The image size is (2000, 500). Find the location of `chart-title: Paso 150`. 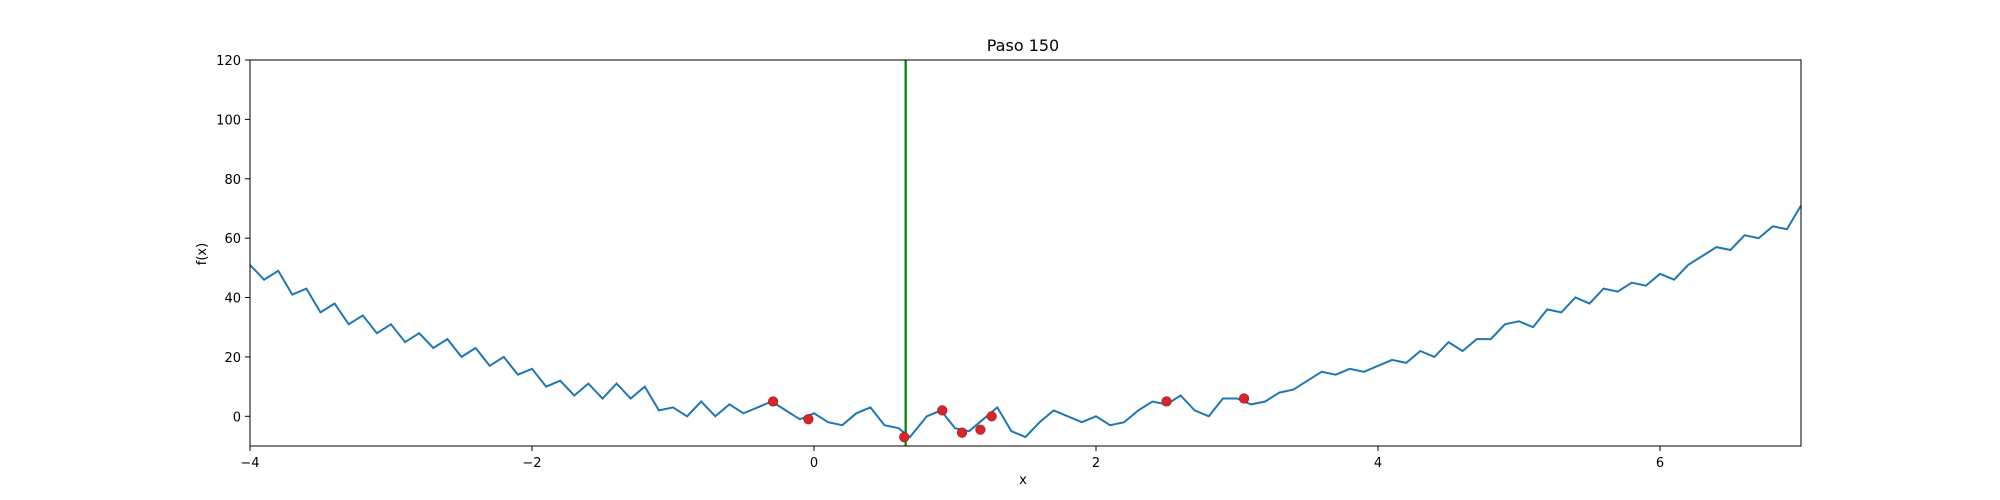

chart-title: Paso 150 is located at coordinates (1023, 45).